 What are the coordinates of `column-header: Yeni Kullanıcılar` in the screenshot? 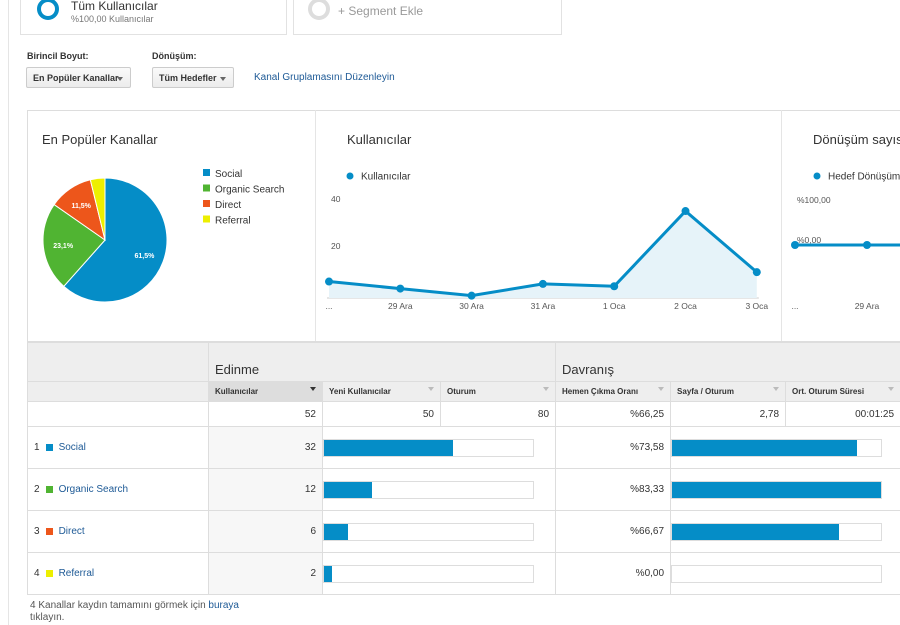 It's located at (381, 391).